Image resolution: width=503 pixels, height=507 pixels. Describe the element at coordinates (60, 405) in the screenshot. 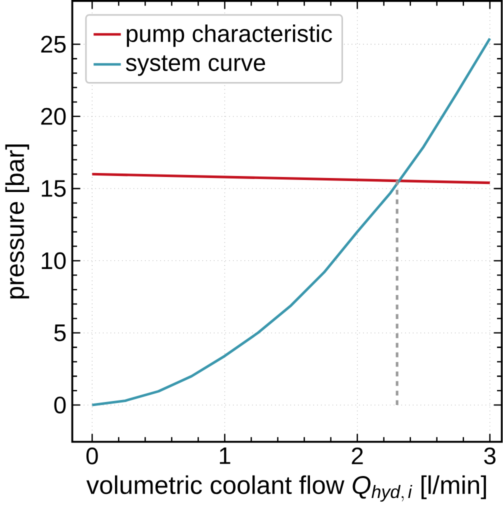

I see `y-tick-label: 0` at that location.